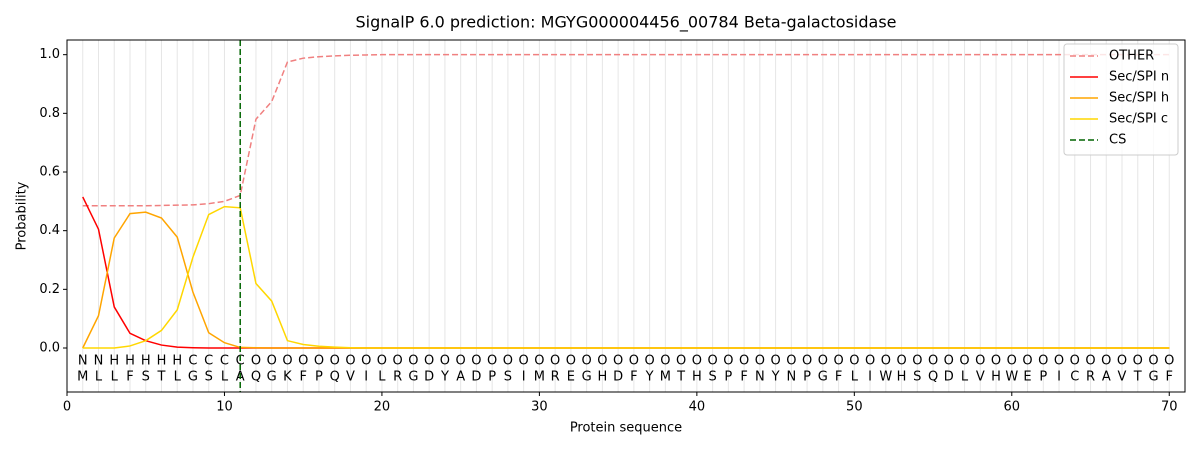 Image resolution: width=1200 pixels, height=450 pixels. Describe the element at coordinates (1139, 98) in the screenshot. I see `legend-label: Sec/SPI h` at that location.